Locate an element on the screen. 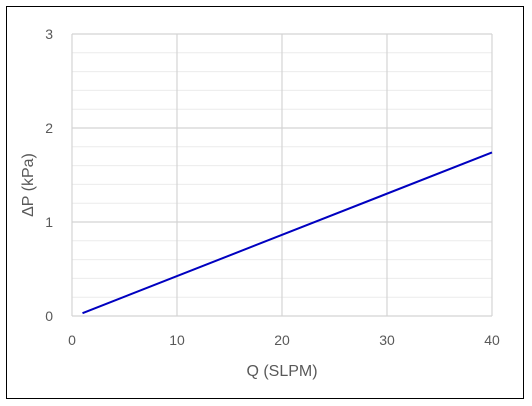  x-tick-label: 10 is located at coordinates (177, 340).